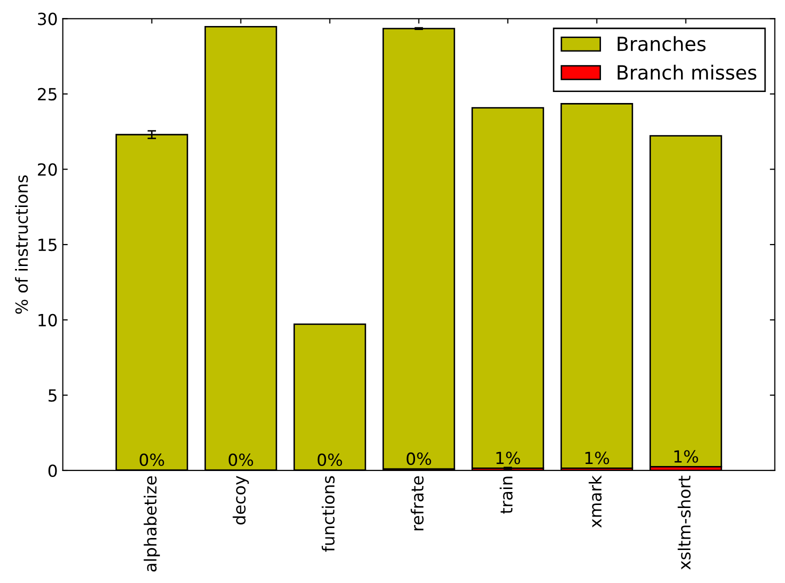  What do you see at coordinates (47, 94) in the screenshot?
I see `y-tick-label: 25` at bounding box center [47, 94].